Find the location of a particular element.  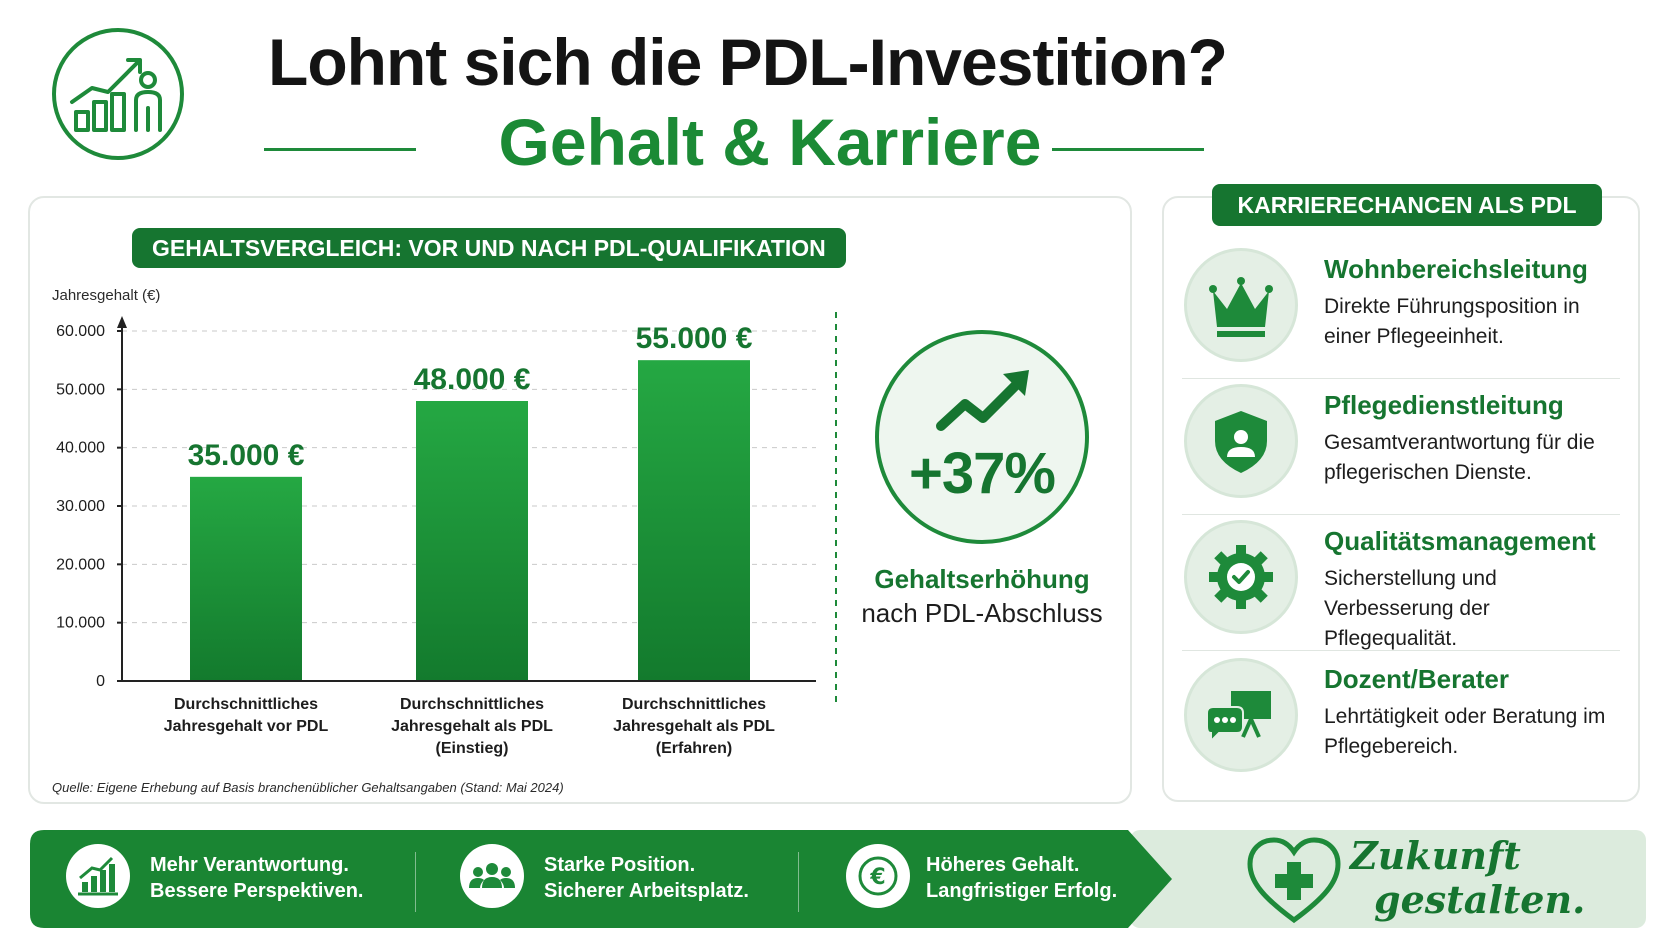

euro-coin-icon: € is located at coordinates (878, 876).